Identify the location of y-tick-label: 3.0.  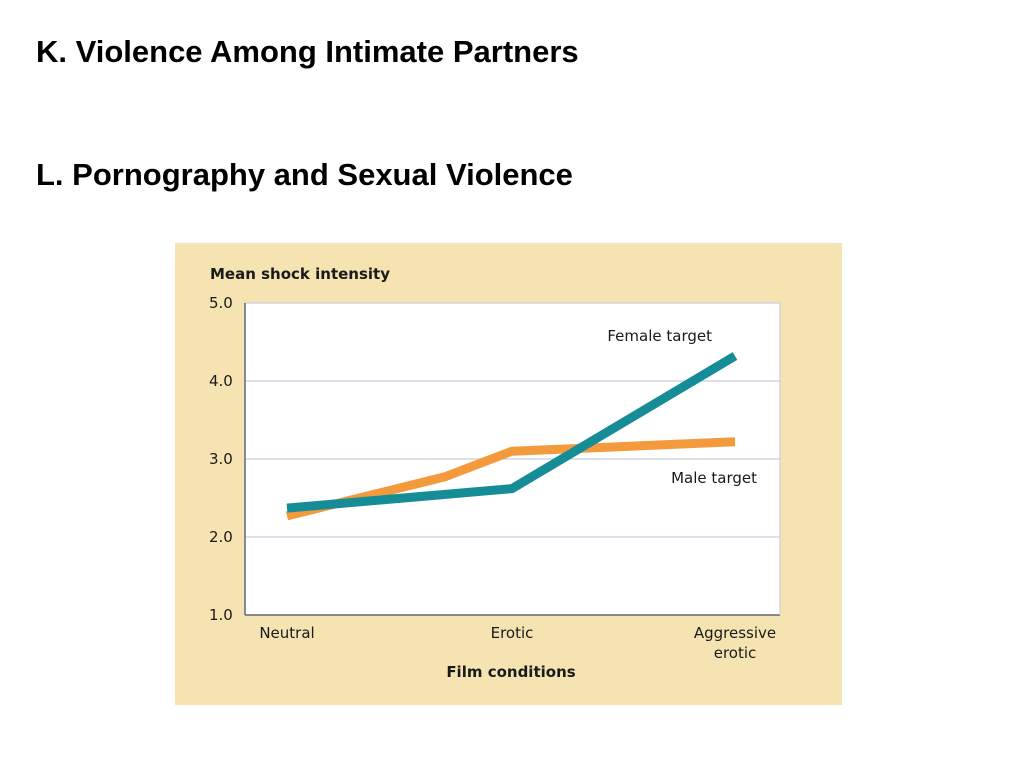
(221, 459).